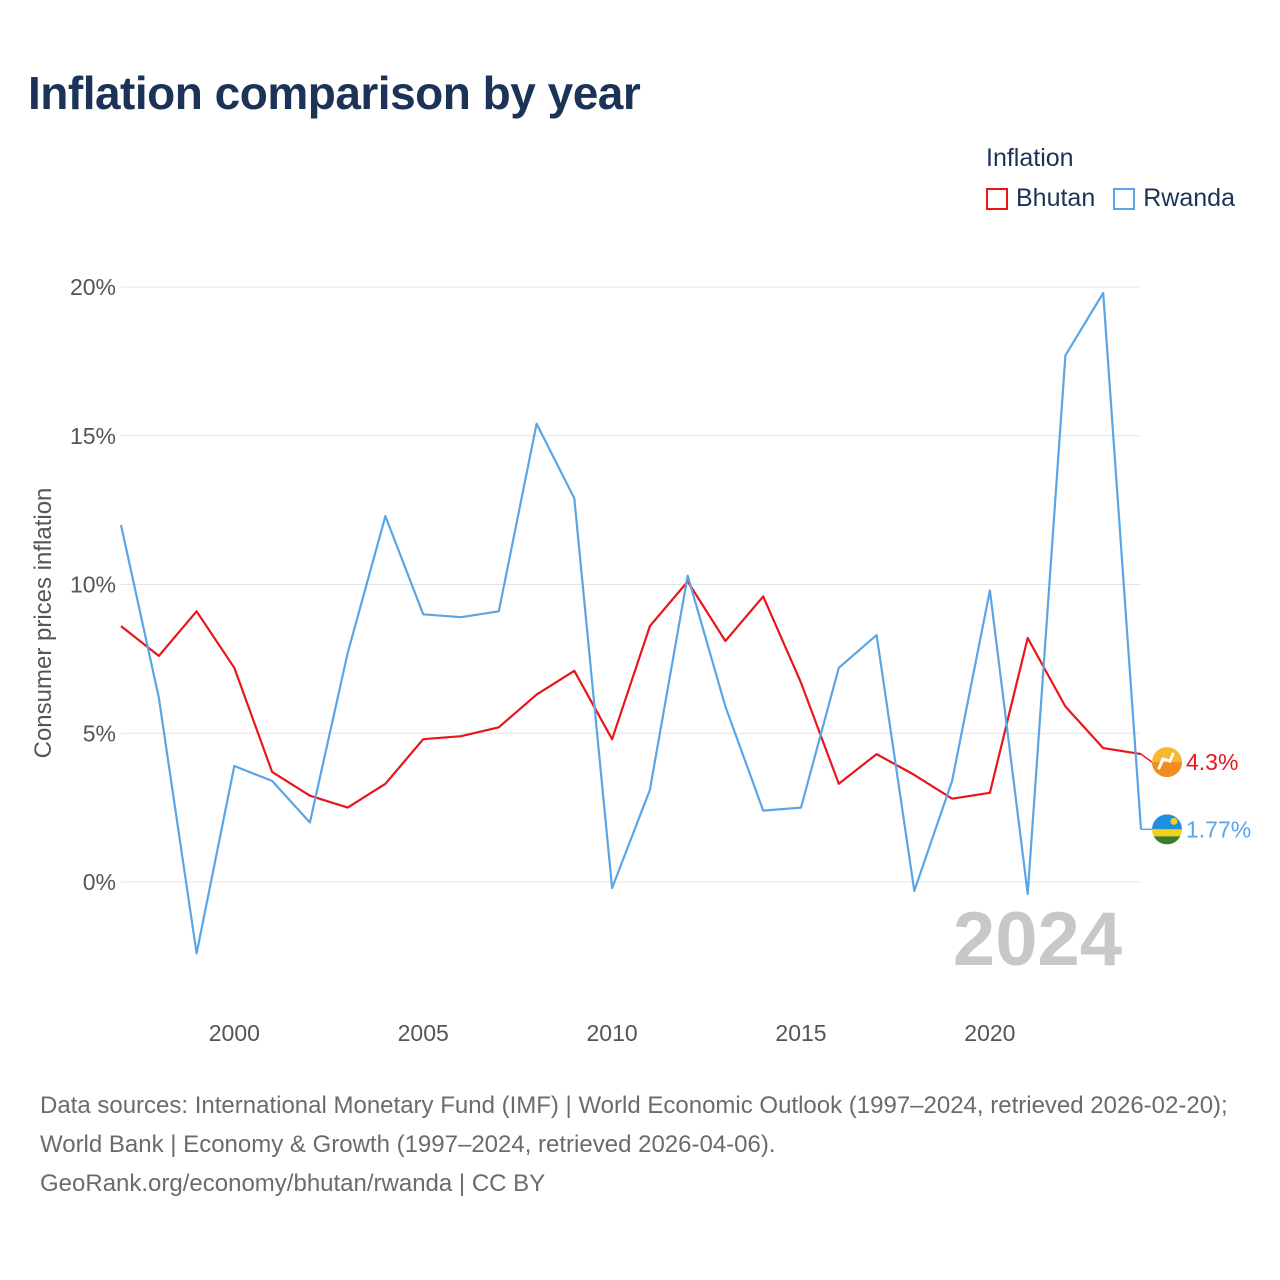 This screenshot has width=1280, height=1280. What do you see at coordinates (93, 436) in the screenshot?
I see `y-tick-label: 15%` at bounding box center [93, 436].